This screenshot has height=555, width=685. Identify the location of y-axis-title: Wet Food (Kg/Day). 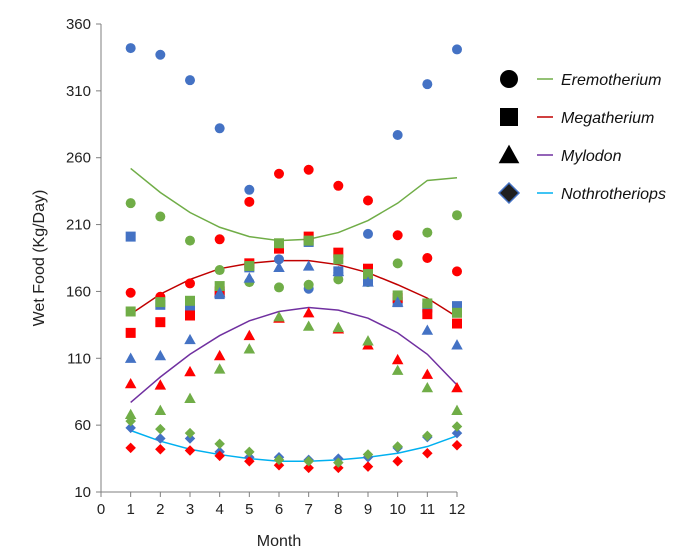
(39, 258).